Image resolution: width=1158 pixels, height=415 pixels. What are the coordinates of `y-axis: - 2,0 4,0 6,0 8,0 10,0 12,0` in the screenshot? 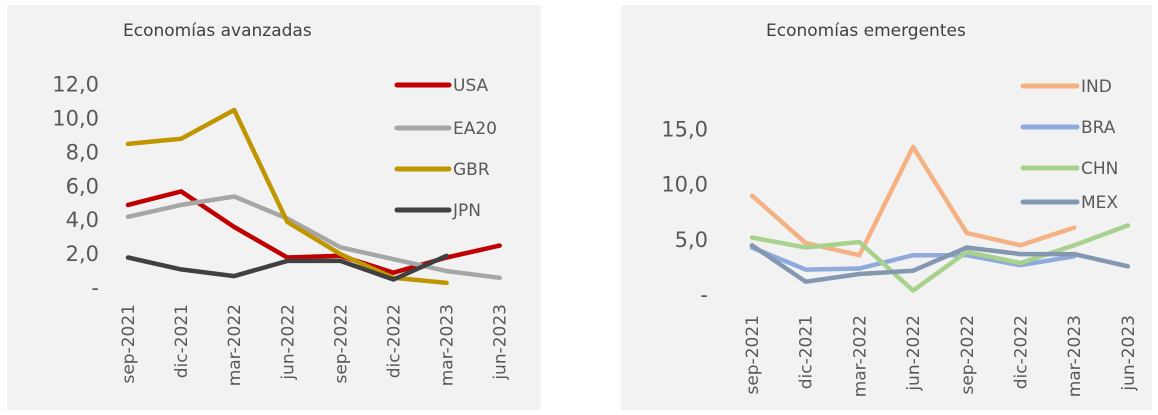 It's located at (75, 186).